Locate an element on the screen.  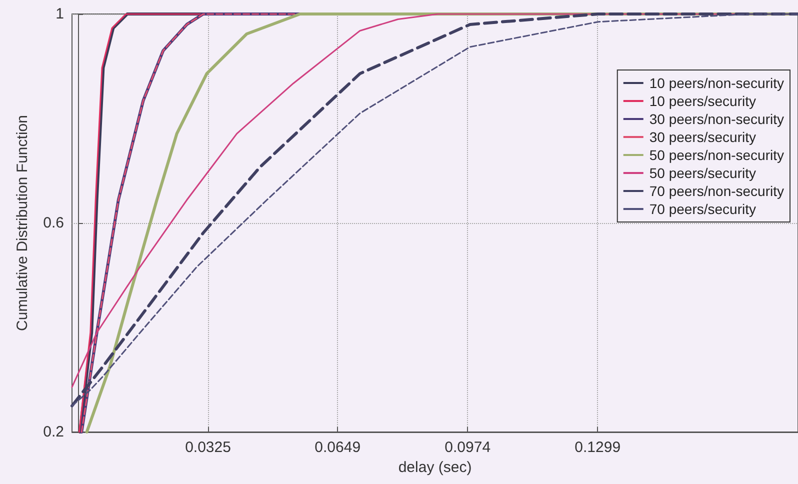
x-tick-label: 0.0974 is located at coordinates (467, 447).